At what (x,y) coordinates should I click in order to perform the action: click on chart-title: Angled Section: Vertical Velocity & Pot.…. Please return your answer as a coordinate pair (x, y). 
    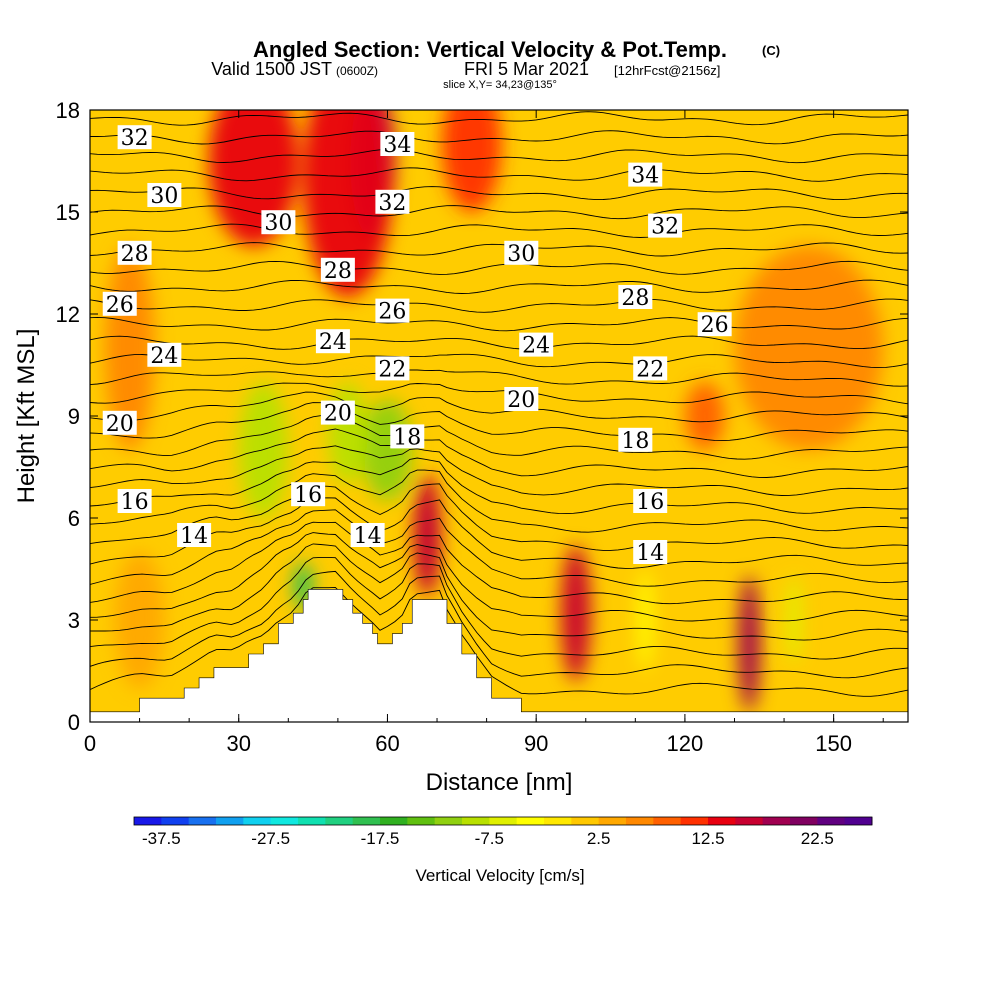
    Looking at the image, I should click on (490, 49).